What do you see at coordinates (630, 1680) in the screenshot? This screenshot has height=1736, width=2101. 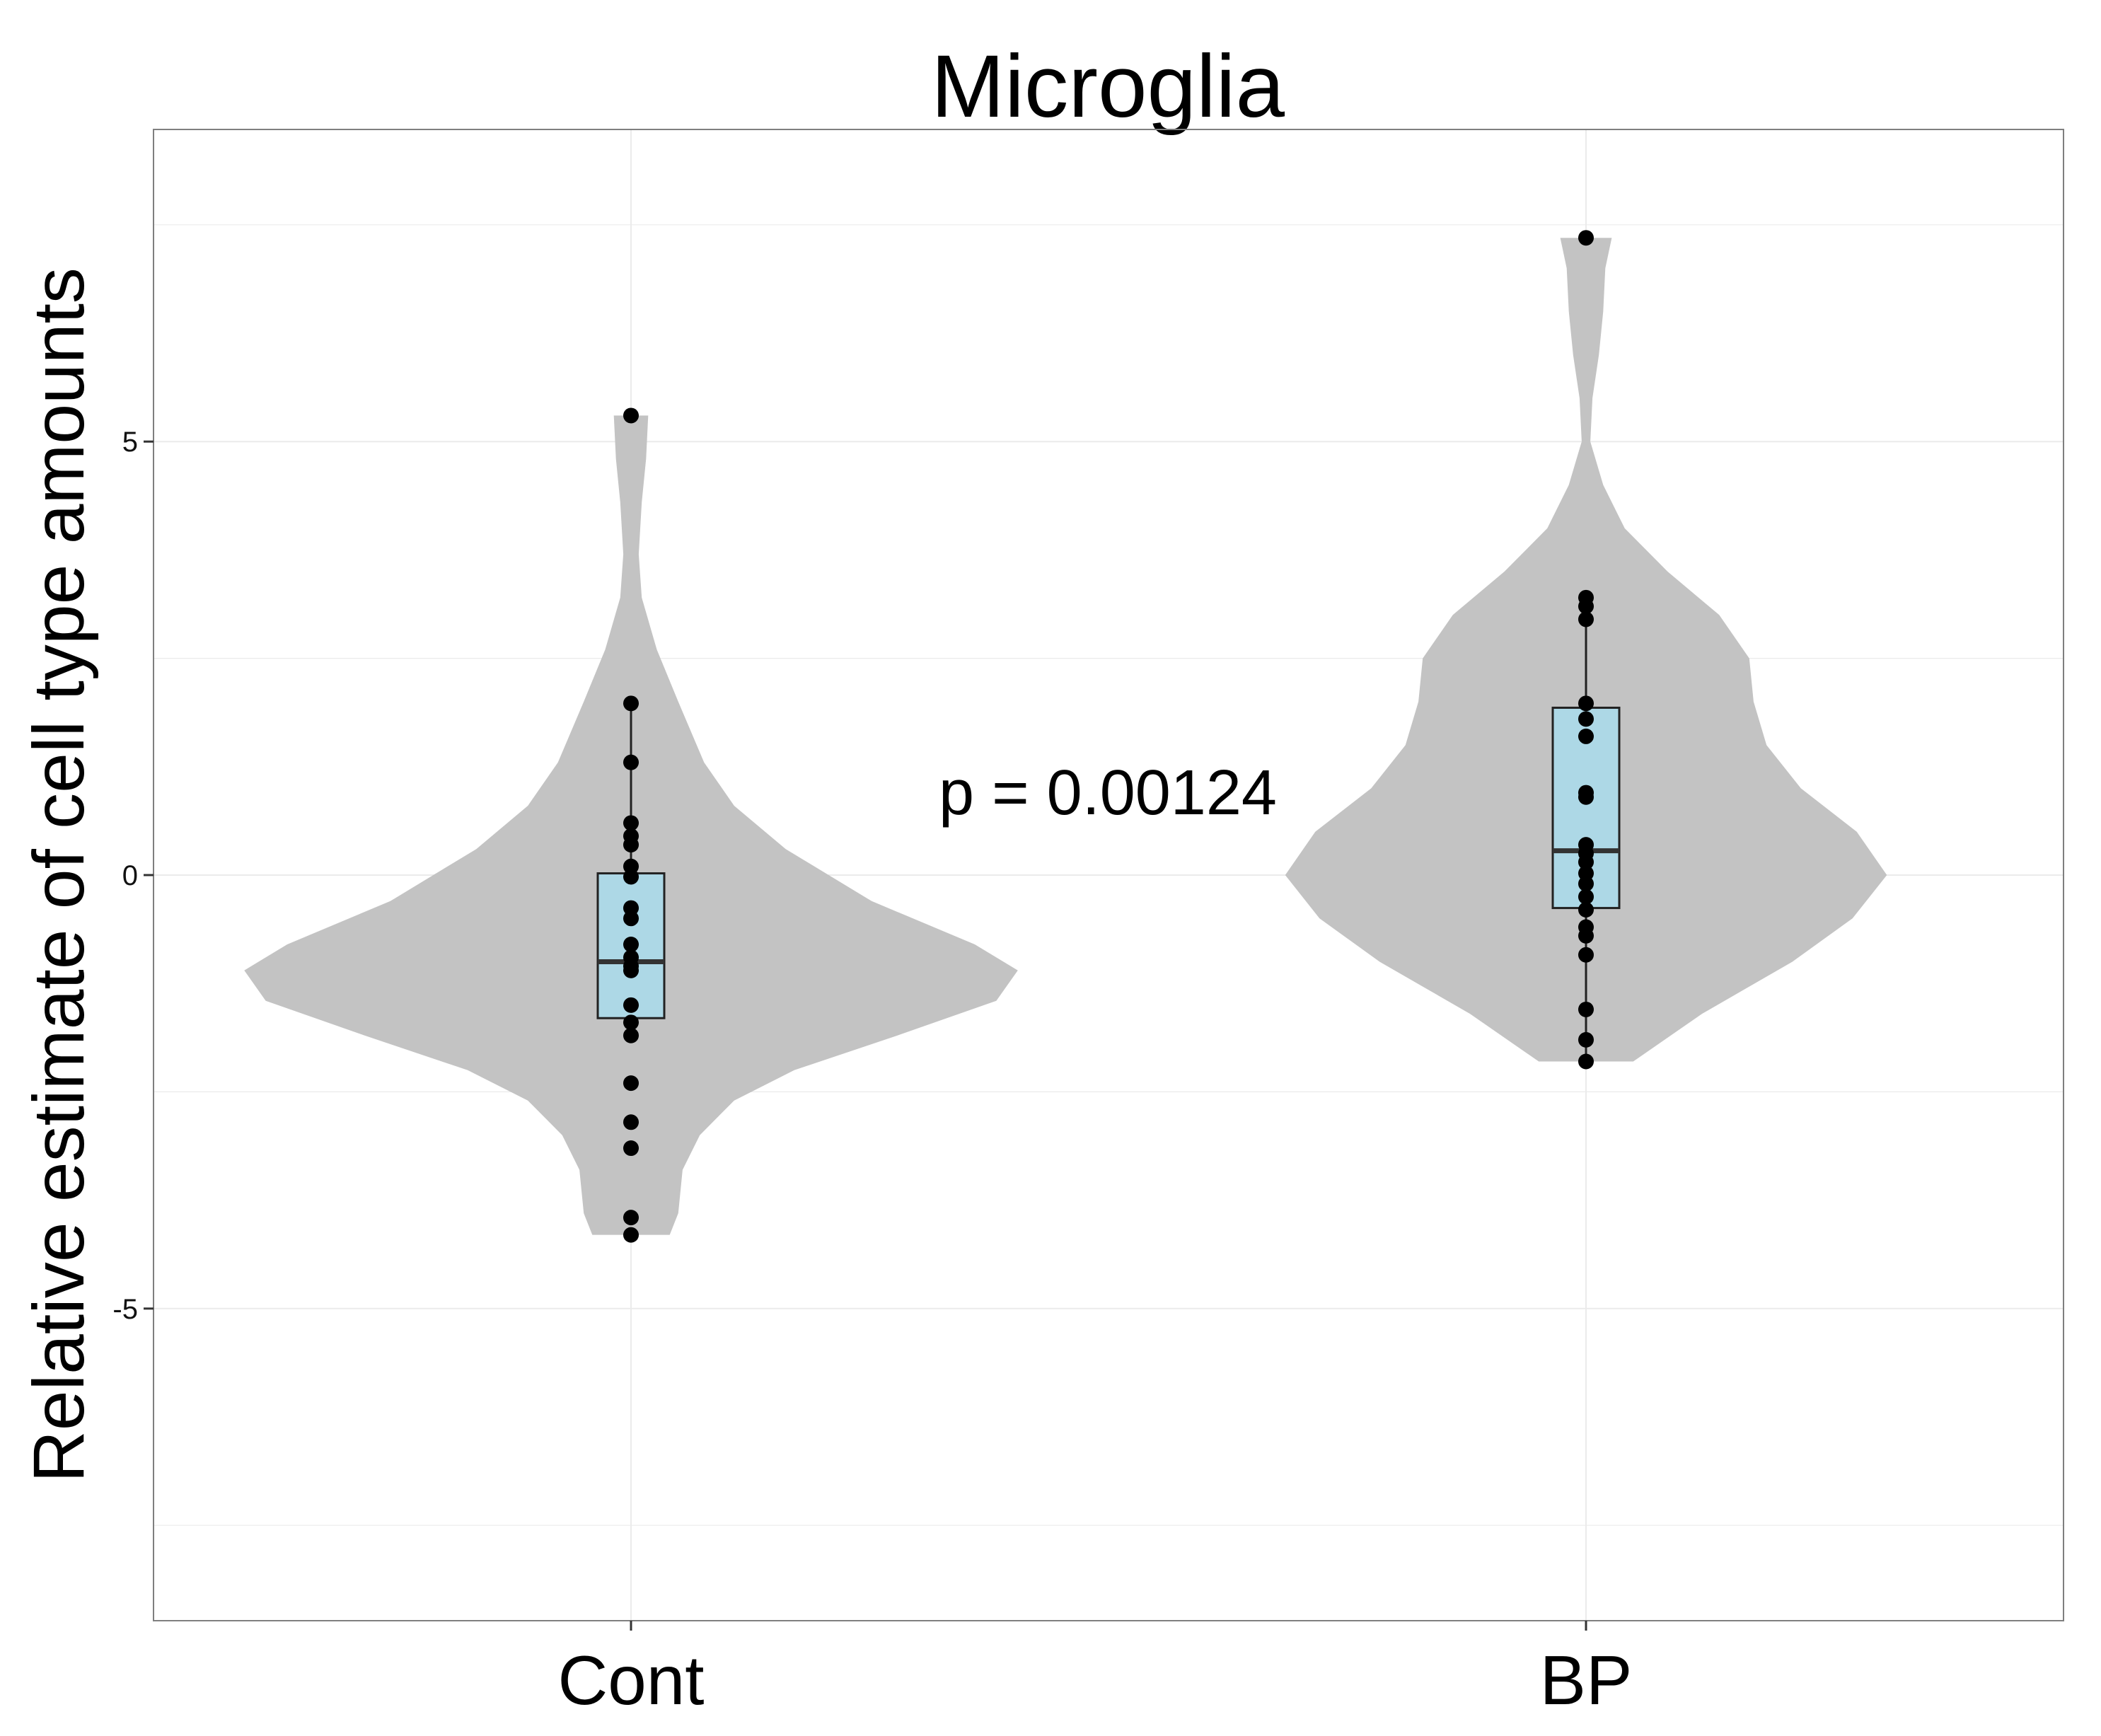 I see `x-tick-label-cont: Cont` at bounding box center [630, 1680].